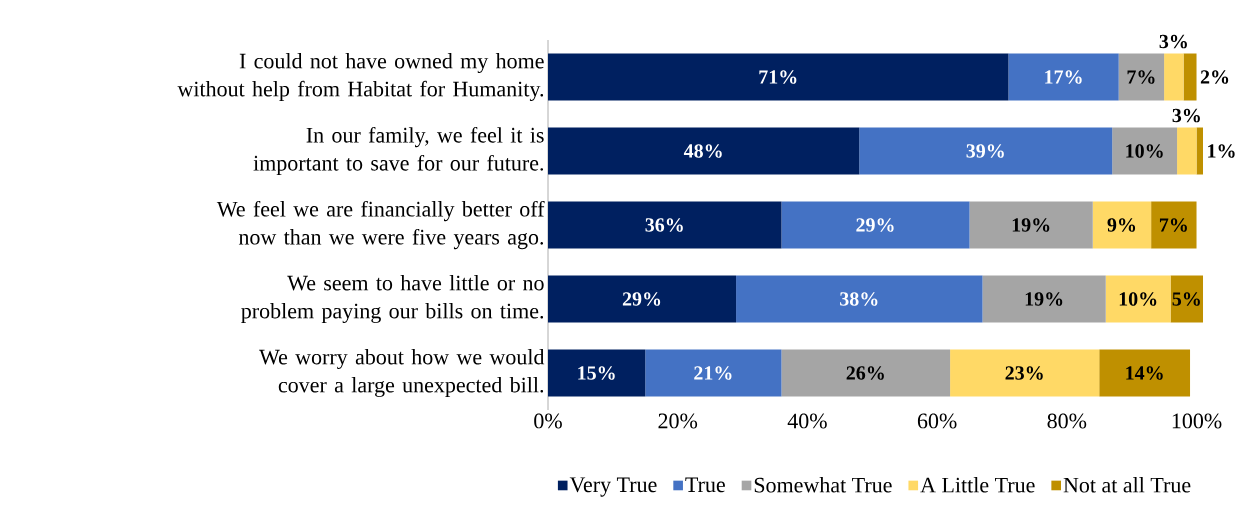 The width and height of the screenshot is (1256, 527). I want to click on data-label: 71%, so click(778, 77).